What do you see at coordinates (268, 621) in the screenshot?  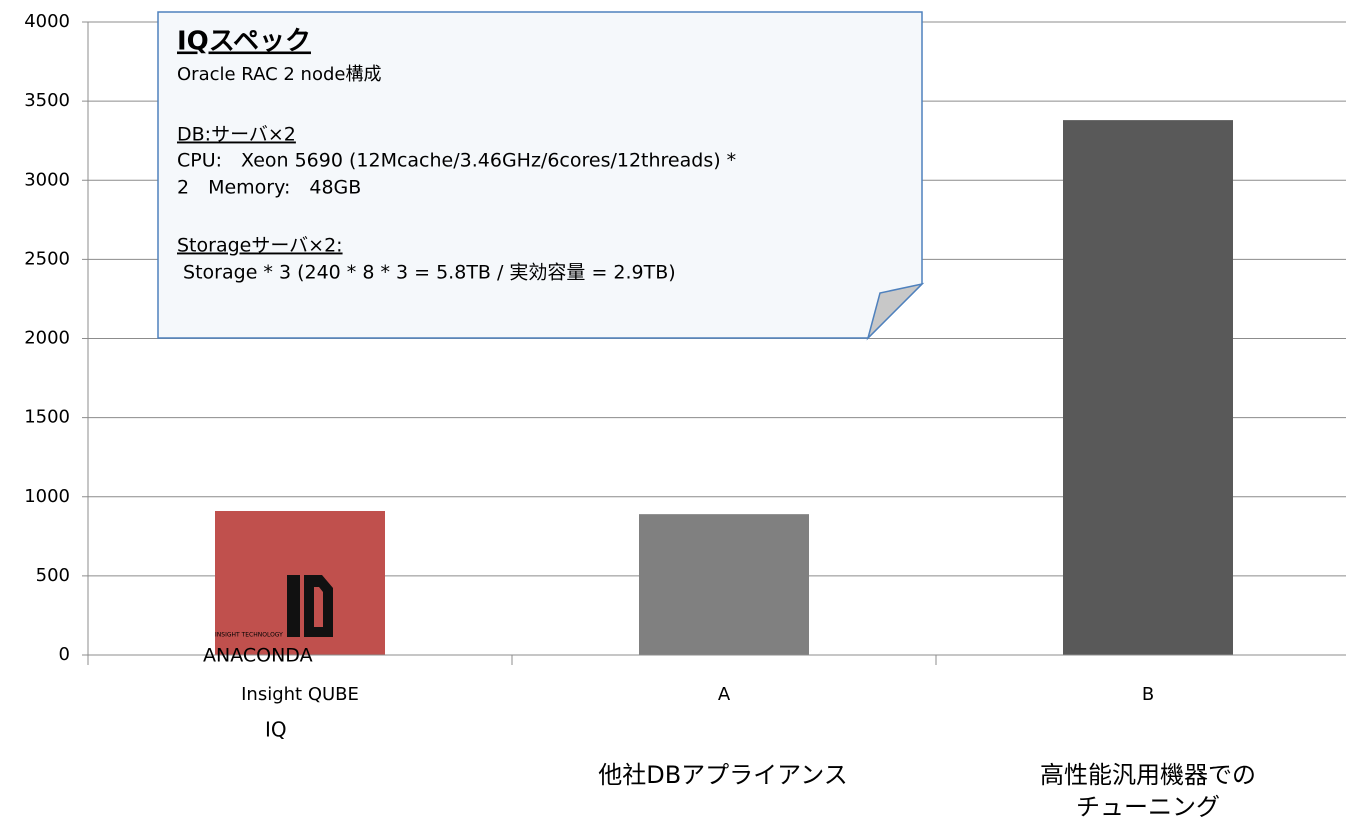 I see `logo: INSIGHT TECHNOLOGY ANACONDA` at bounding box center [268, 621].